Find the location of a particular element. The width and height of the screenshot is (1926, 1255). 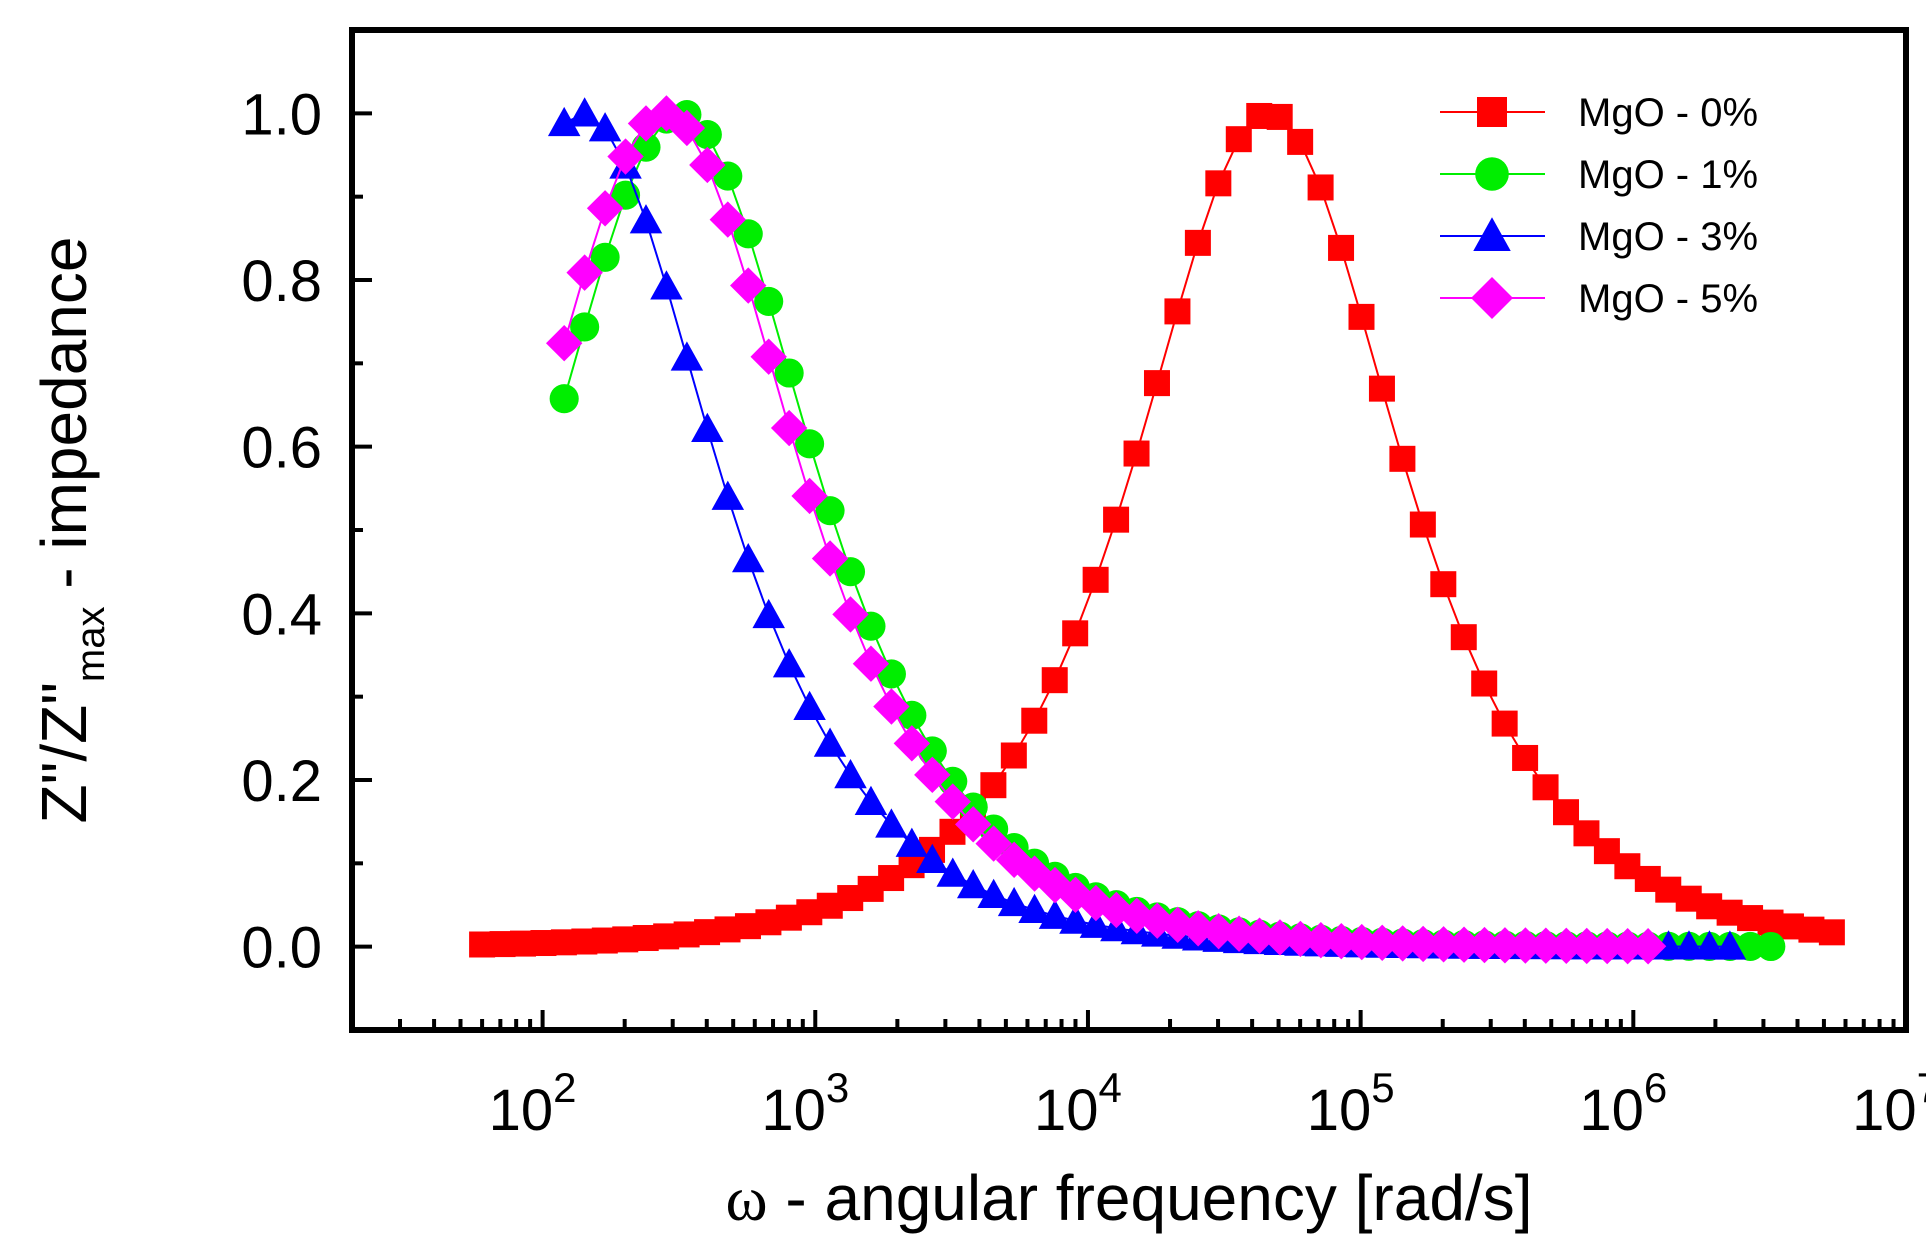

y-tick-label: 0.0 is located at coordinates (281, 948).